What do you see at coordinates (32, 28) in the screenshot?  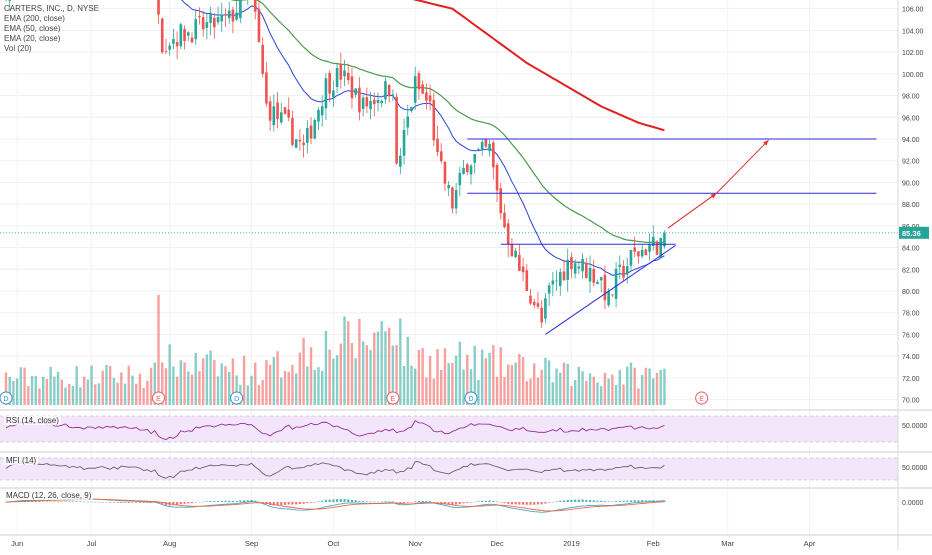 I see `legend-ema50: EMA (50, close)` at bounding box center [32, 28].